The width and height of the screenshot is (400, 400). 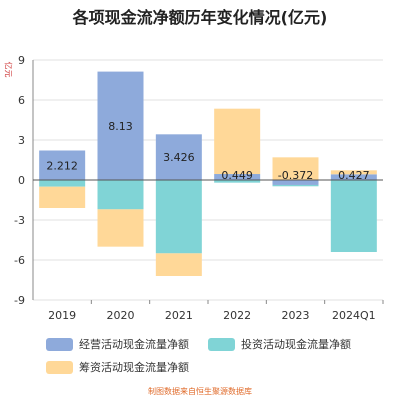 What do you see at coordinates (237, 141) in the screenshot?
I see `bar-2-2022` at bounding box center [237, 141].